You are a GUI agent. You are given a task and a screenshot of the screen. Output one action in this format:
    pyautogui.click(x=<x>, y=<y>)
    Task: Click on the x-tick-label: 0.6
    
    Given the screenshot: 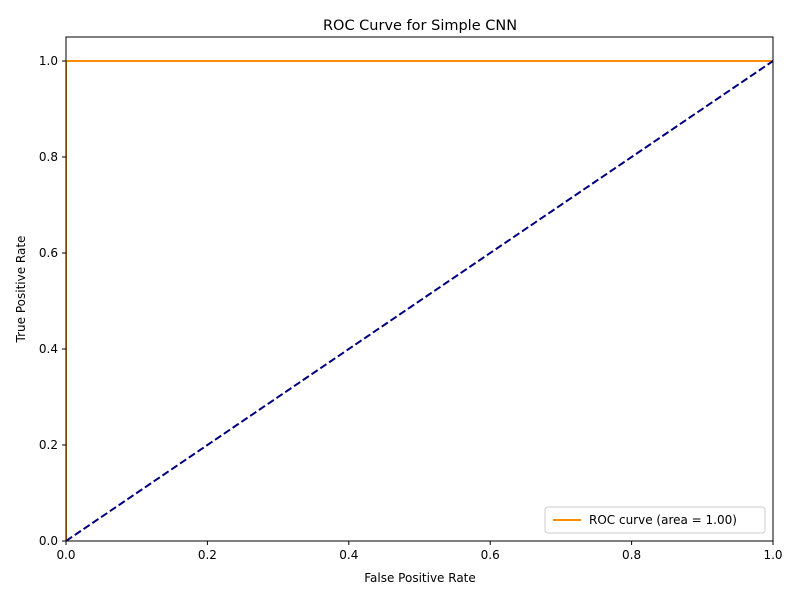 What is the action you would take?
    pyautogui.click(x=490, y=555)
    